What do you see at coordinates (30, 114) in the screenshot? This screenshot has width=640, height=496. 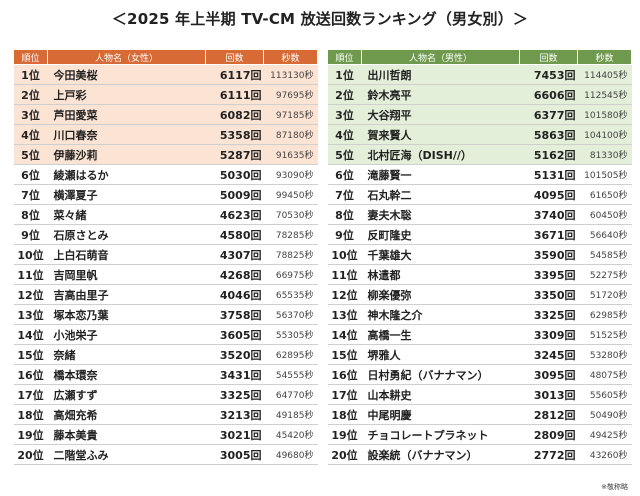 I see `rank-cell: 3位` at bounding box center [30, 114].